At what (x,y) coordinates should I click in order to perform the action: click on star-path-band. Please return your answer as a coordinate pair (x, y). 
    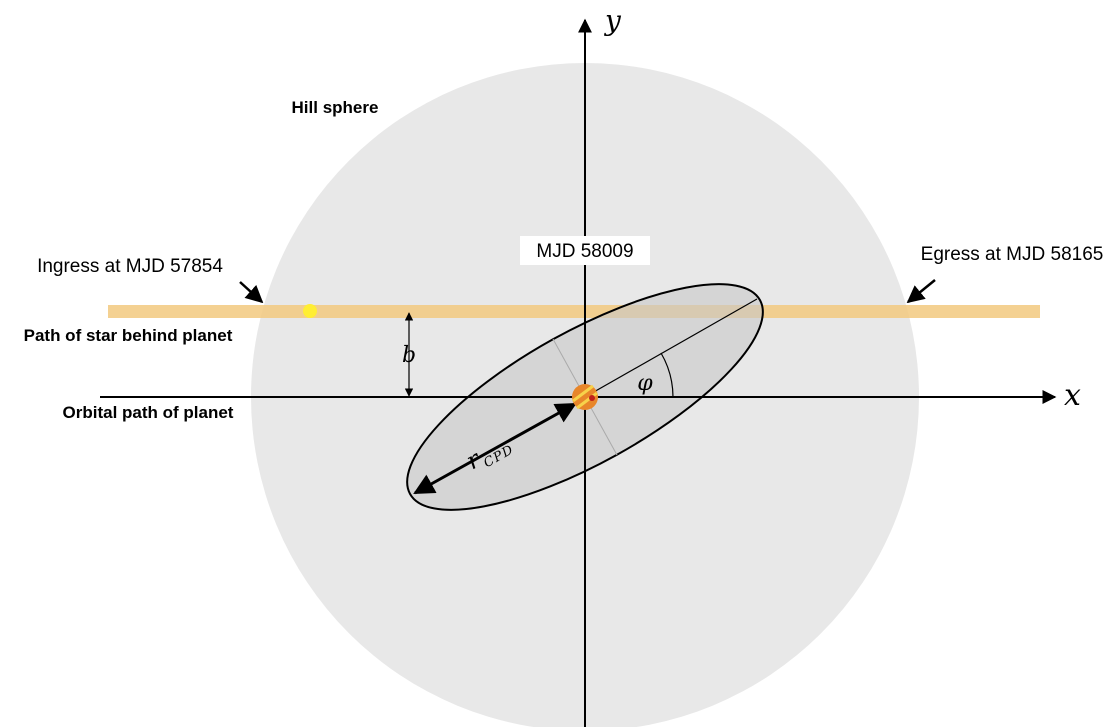
    Looking at the image, I should click on (574, 311).